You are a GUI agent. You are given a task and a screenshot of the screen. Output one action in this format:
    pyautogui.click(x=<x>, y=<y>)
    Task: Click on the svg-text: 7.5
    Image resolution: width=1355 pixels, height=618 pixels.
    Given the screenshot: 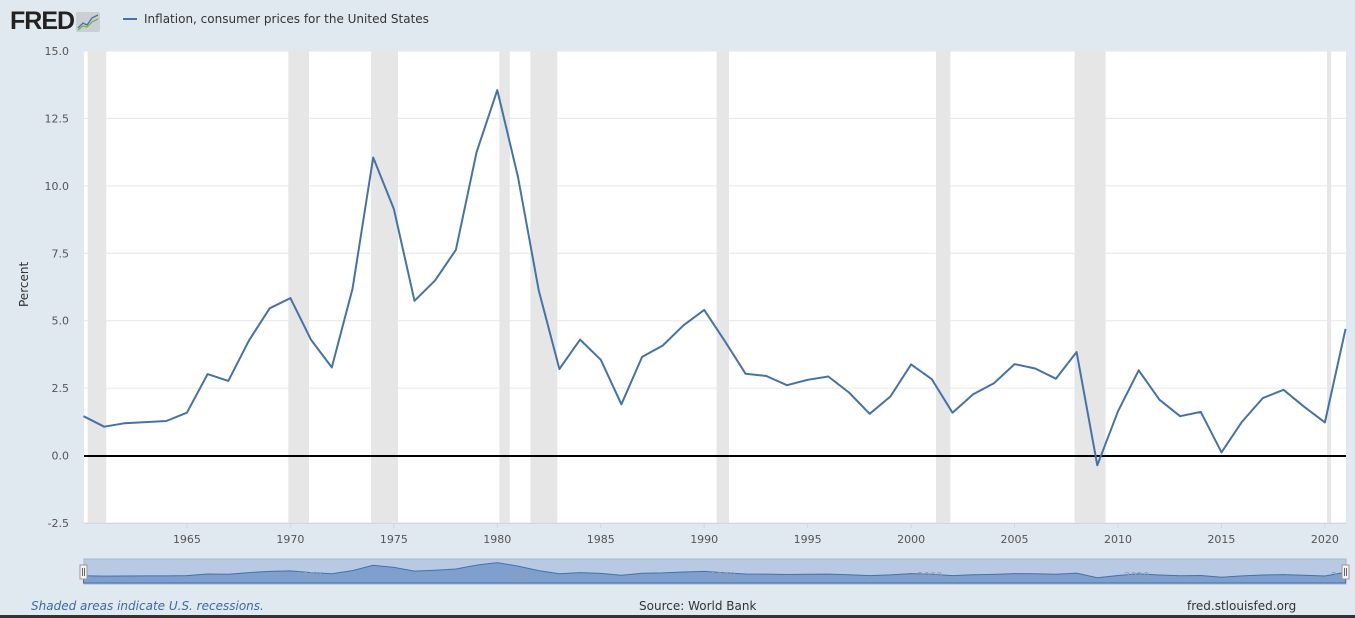 What is the action you would take?
    pyautogui.click(x=61, y=253)
    